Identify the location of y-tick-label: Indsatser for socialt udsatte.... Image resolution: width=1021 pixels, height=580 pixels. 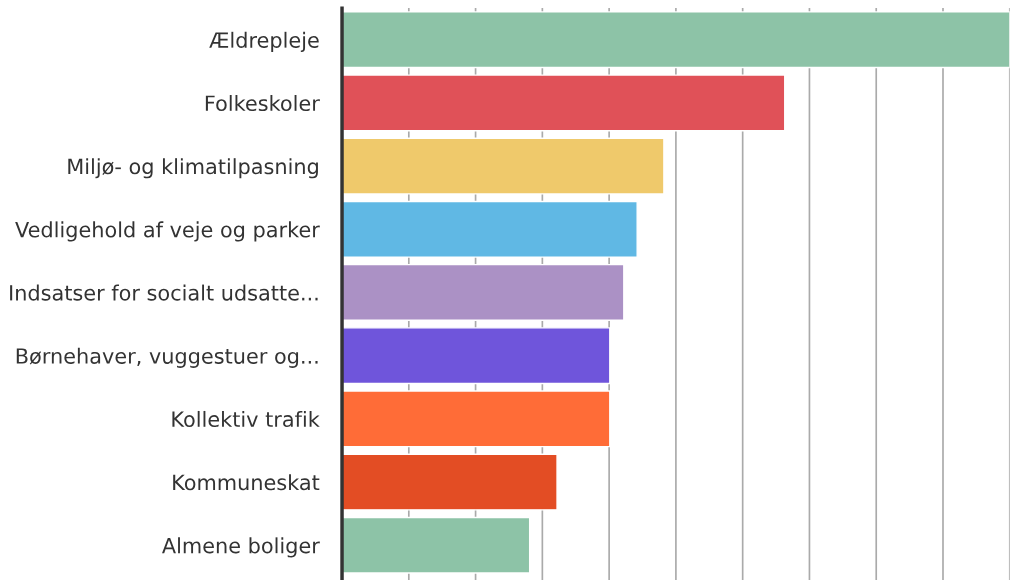
(164, 292).